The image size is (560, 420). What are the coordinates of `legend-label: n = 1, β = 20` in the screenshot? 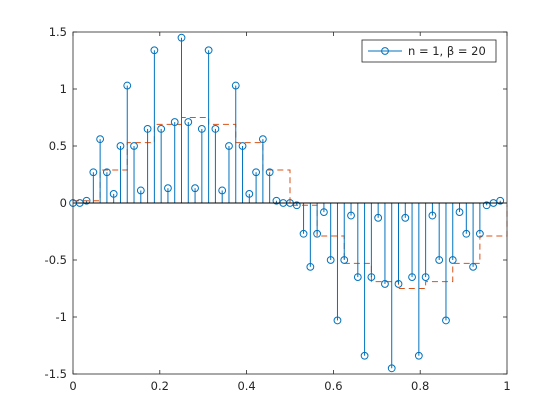 It's located at (447, 51).